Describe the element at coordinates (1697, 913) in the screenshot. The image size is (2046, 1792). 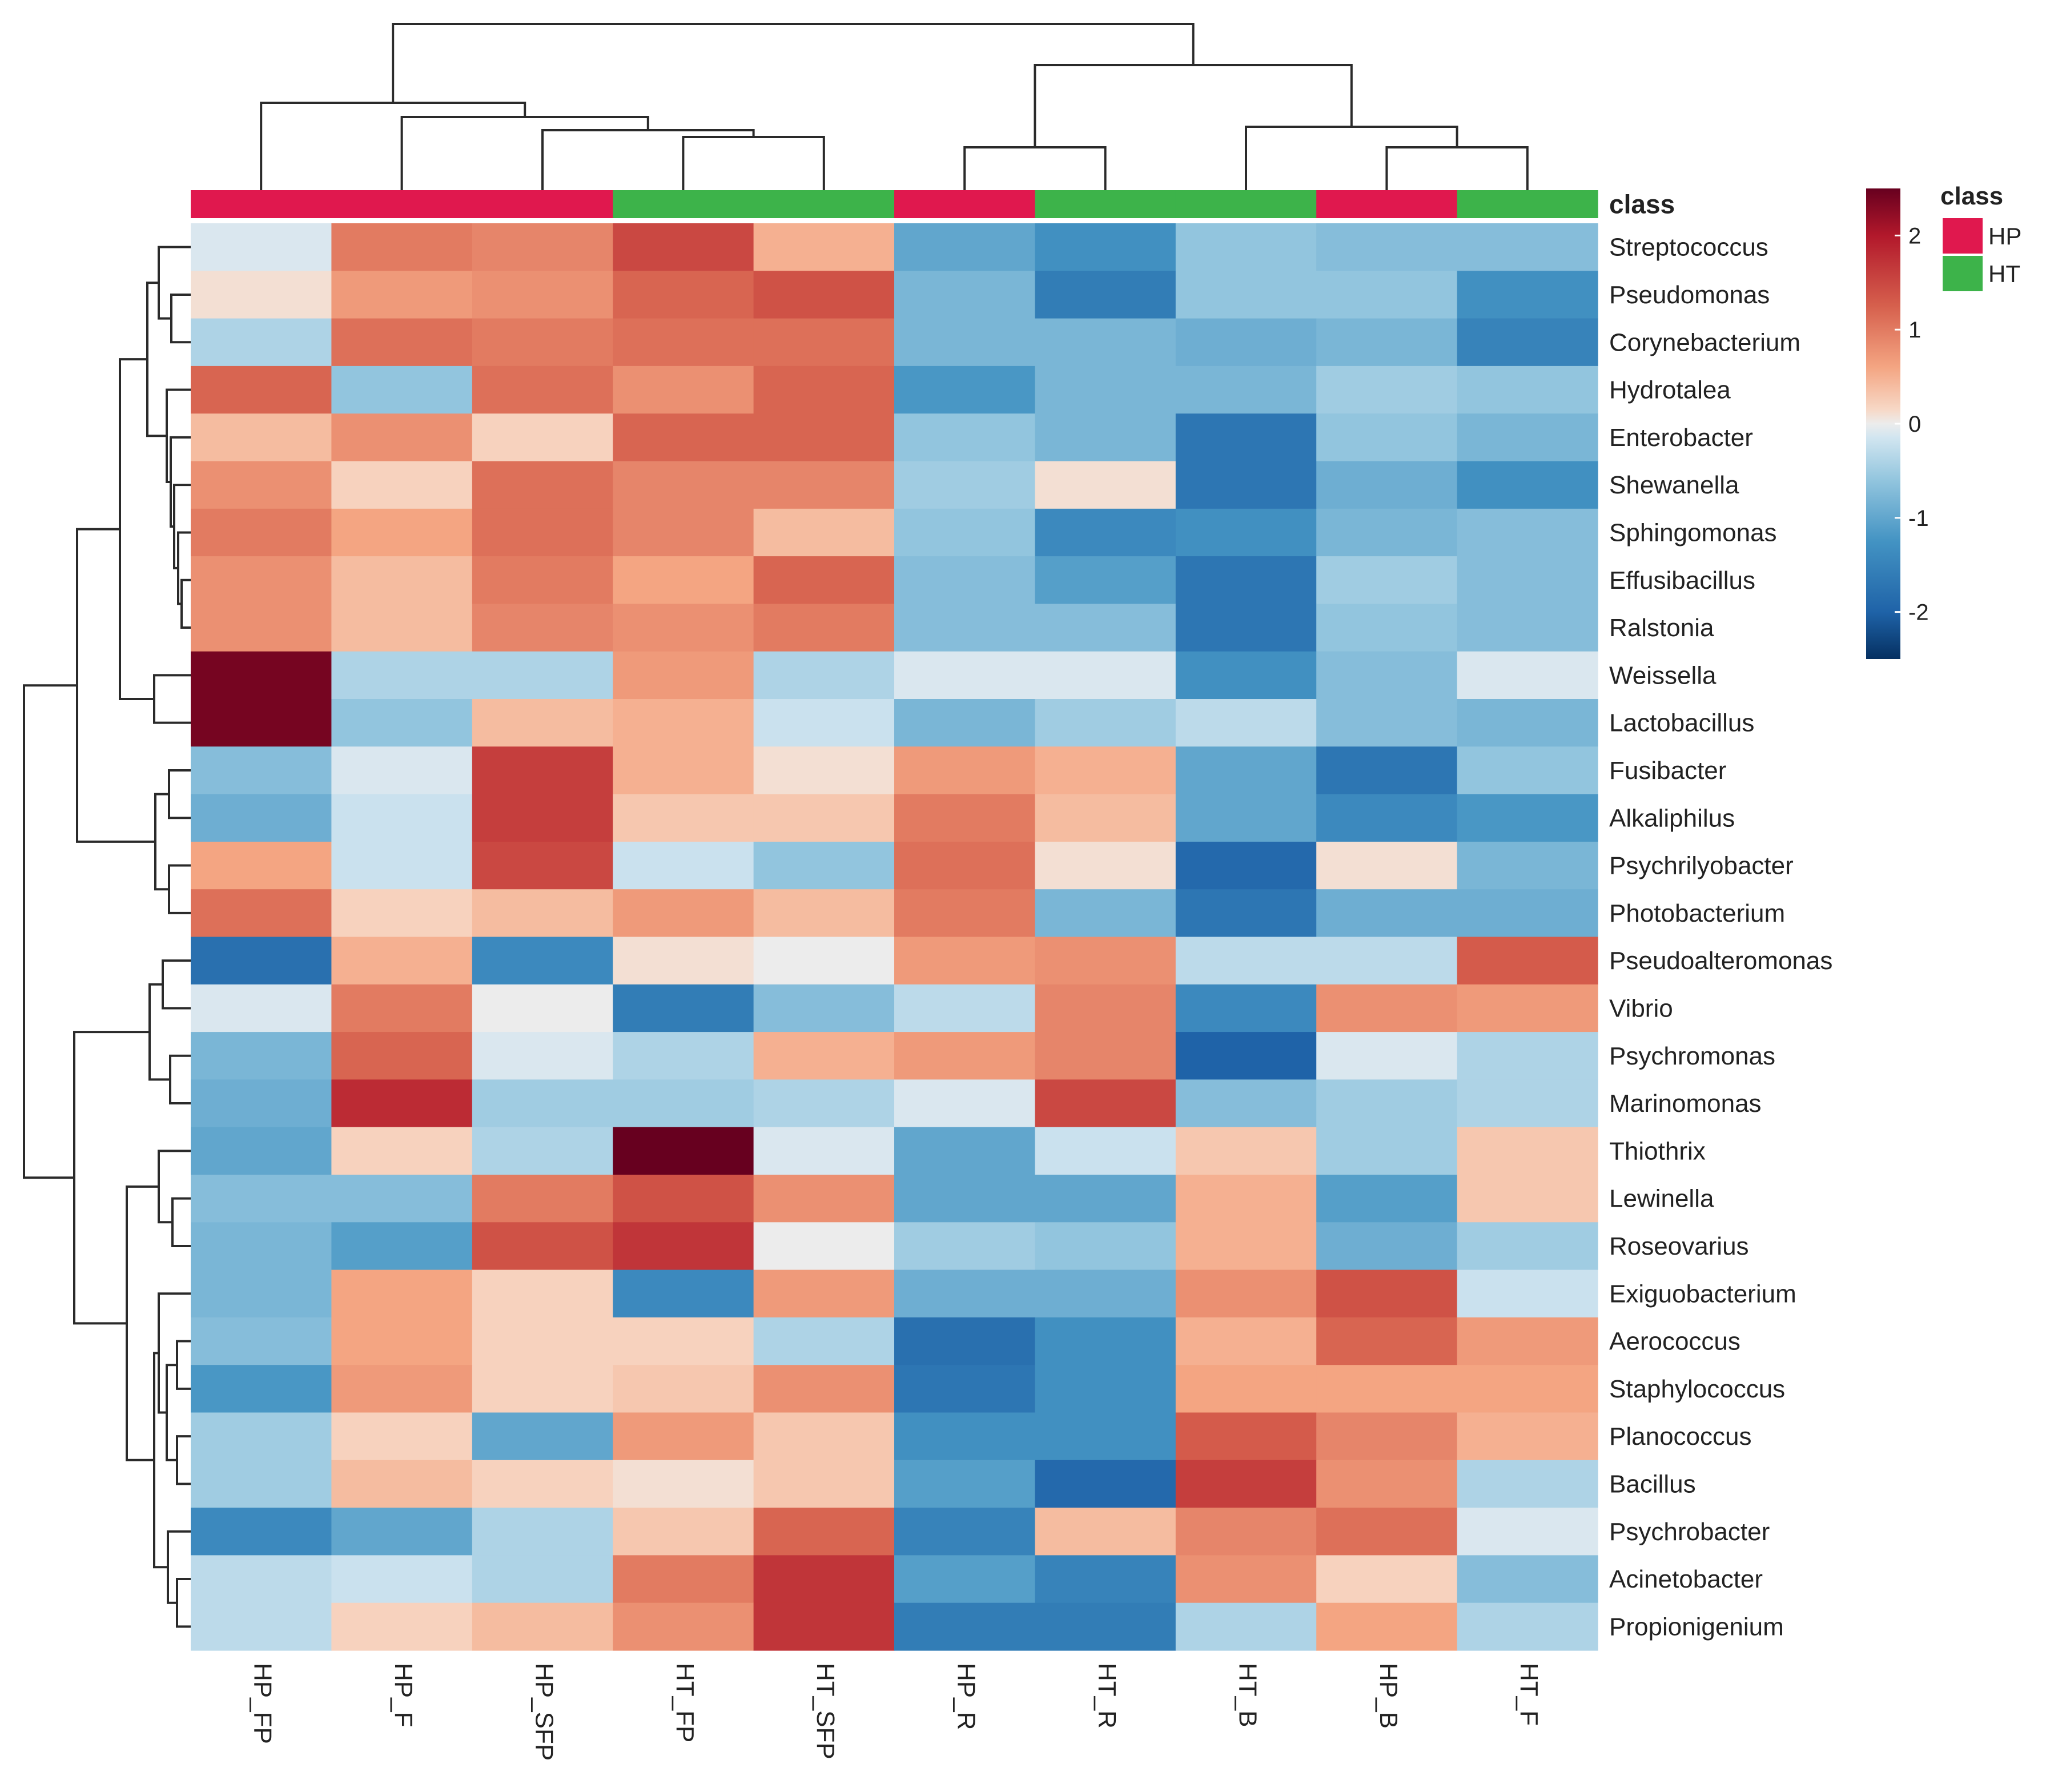
I see `row-label: Photobacterium` at that location.